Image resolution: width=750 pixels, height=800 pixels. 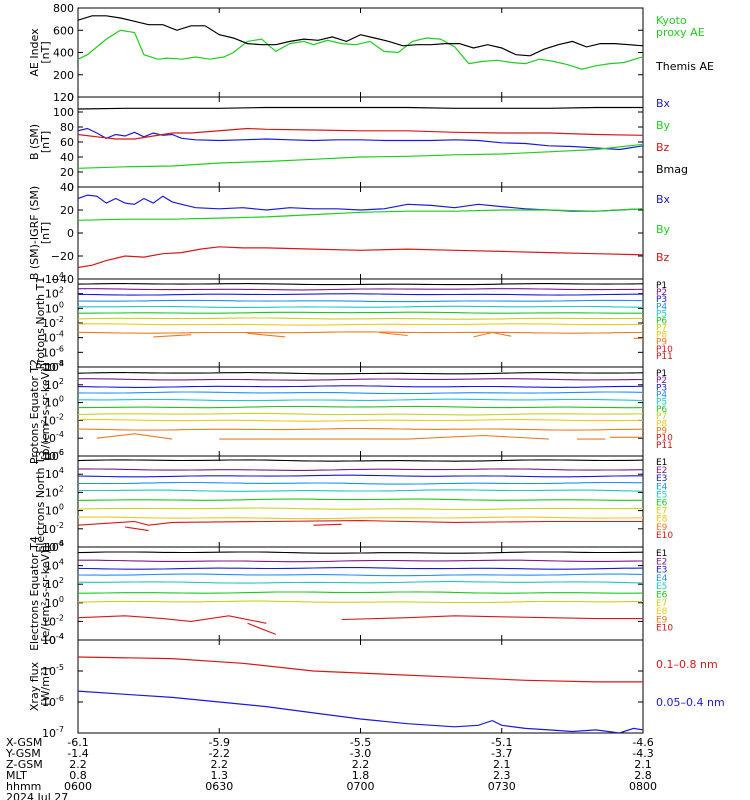 What do you see at coordinates (40, 52) in the screenshot?
I see `y-axis-label: AE Index[nT]` at bounding box center [40, 52].